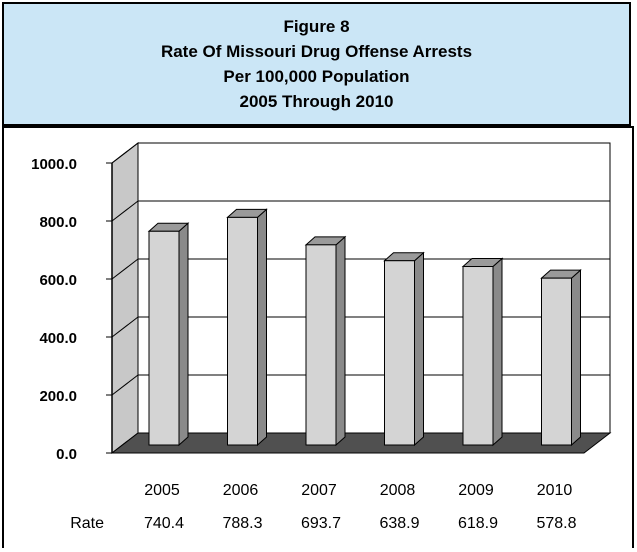 This screenshot has height=552, width=637. Describe the element at coordinates (316, 51) in the screenshot. I see `chart-title-line-2: Rate Of Missouri Drug Offense Arrests` at that location.